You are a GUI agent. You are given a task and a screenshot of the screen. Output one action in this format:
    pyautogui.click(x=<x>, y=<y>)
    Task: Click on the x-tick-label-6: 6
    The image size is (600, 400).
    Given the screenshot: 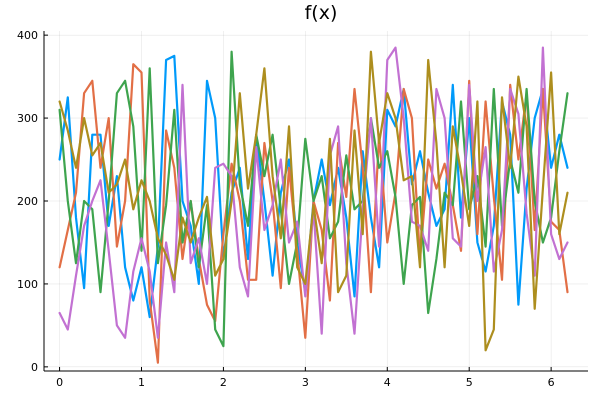 What is the action you would take?
    pyautogui.click(x=551, y=382)
    